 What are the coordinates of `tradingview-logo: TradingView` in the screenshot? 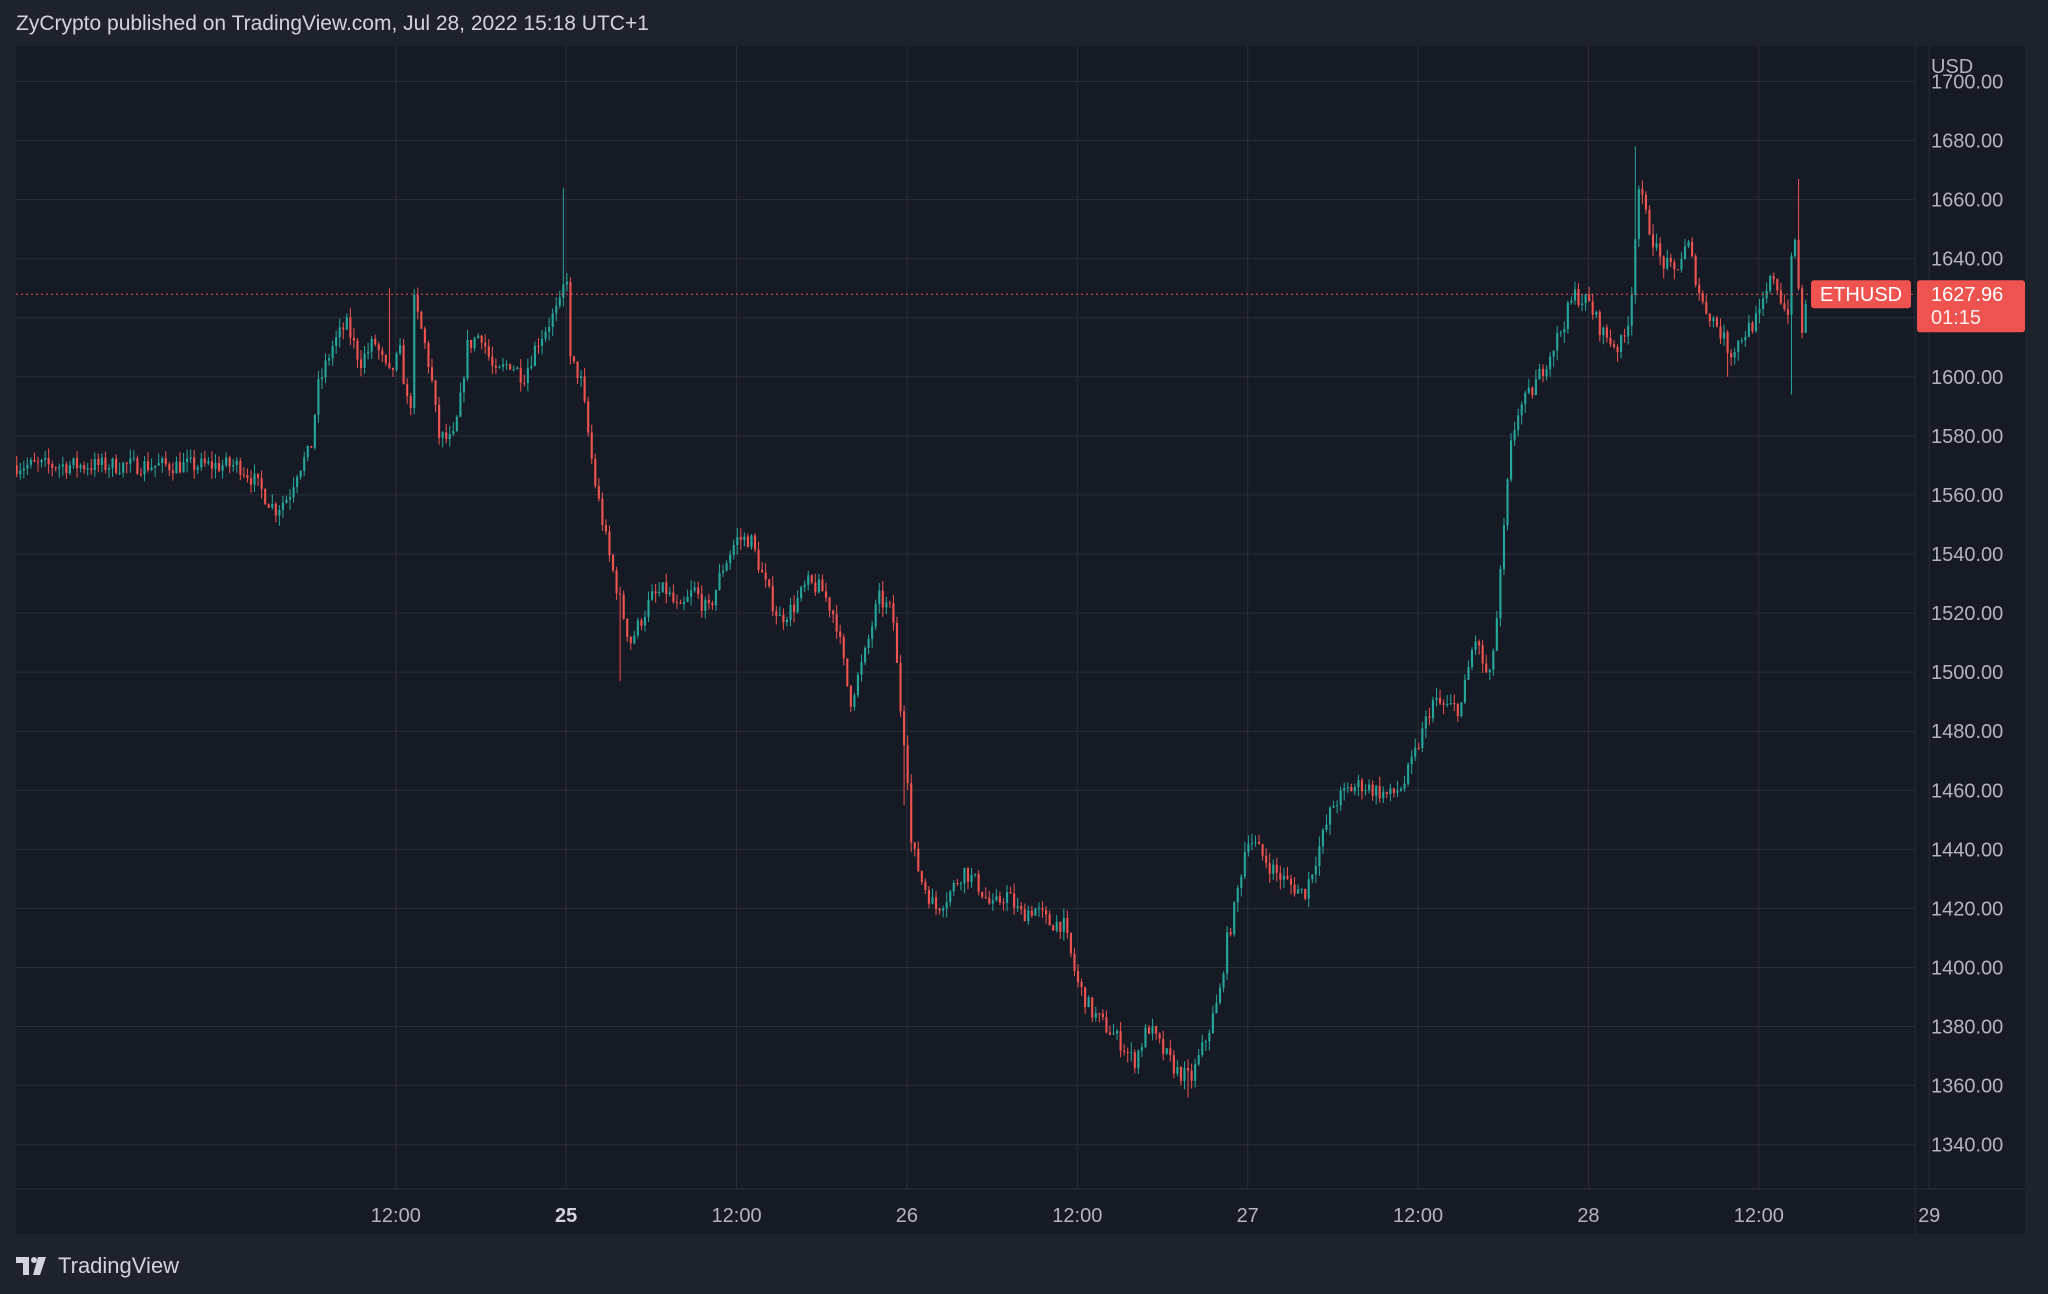 It's located at (97, 1266).